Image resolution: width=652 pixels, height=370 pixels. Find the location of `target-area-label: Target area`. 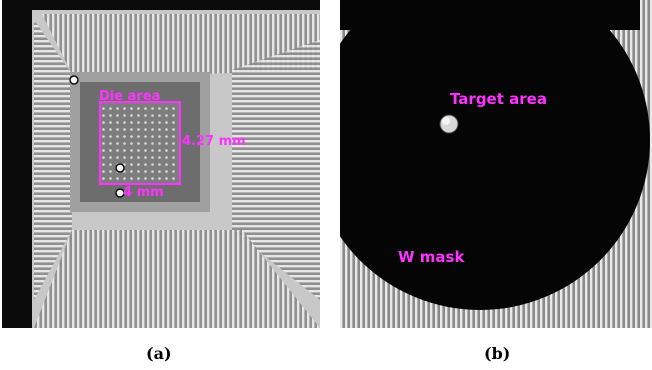

target-area-label: Target area is located at coordinates (498, 99).